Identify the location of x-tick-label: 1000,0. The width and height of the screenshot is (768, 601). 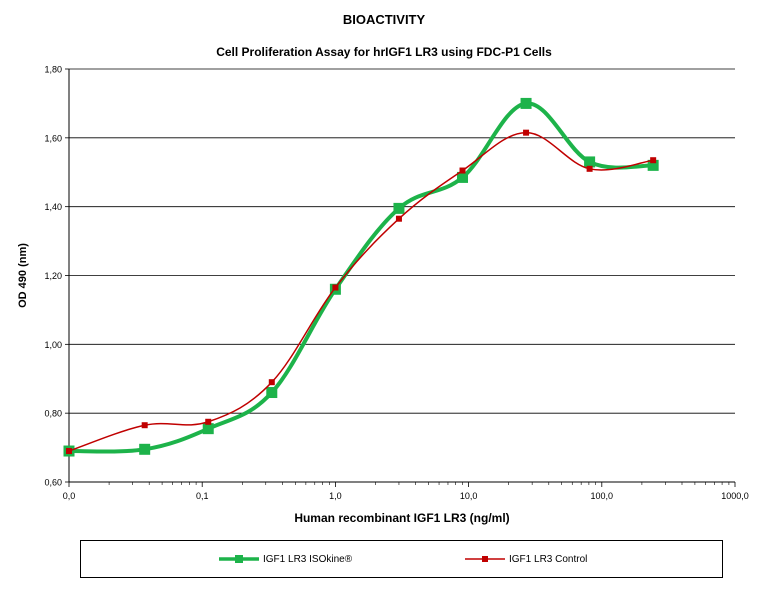
(735, 496).